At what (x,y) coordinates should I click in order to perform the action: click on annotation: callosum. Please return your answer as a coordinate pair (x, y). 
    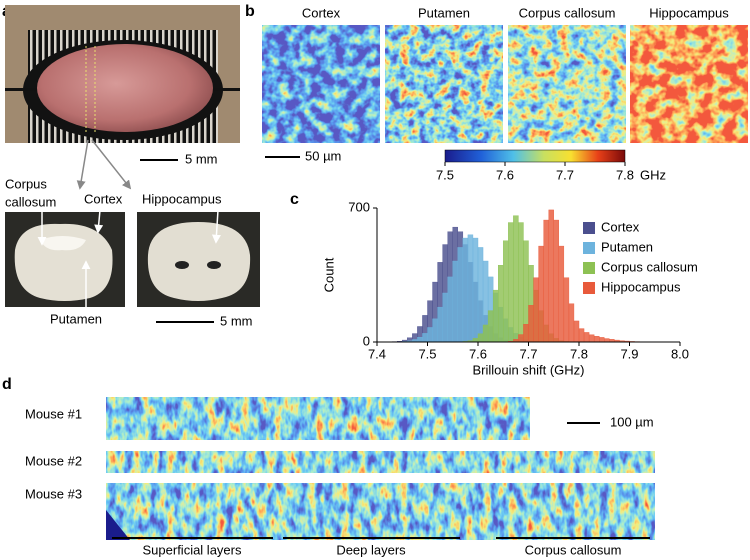
    Looking at the image, I should click on (30, 201).